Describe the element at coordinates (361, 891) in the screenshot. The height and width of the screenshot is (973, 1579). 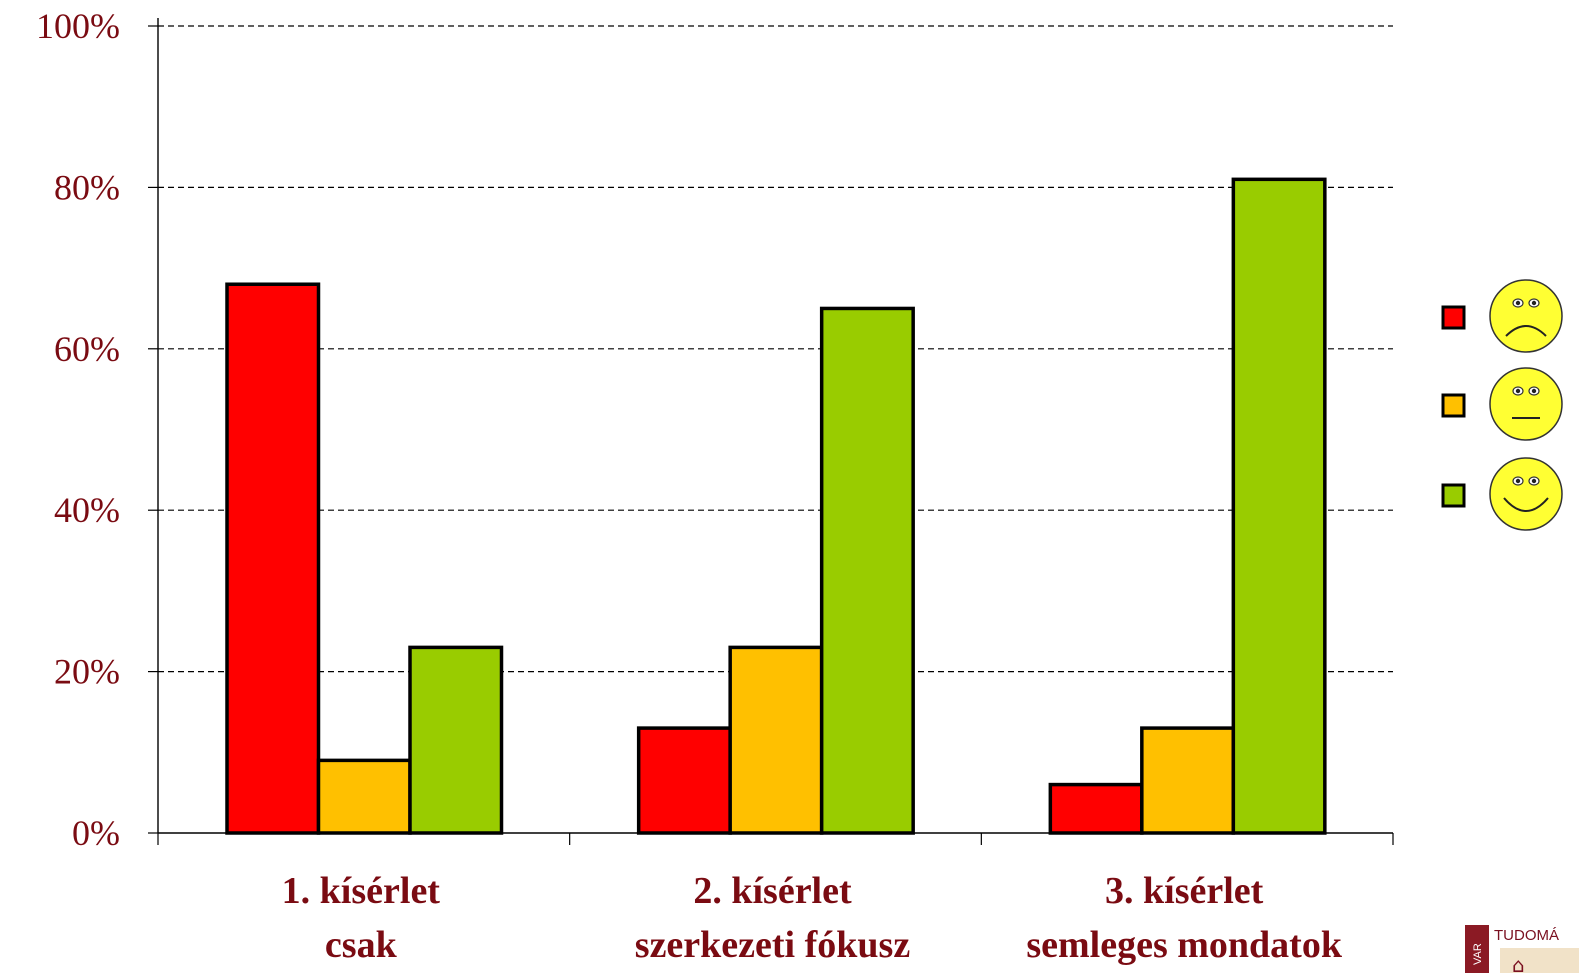
I see `x-category-label: 1. kísérlet` at that location.